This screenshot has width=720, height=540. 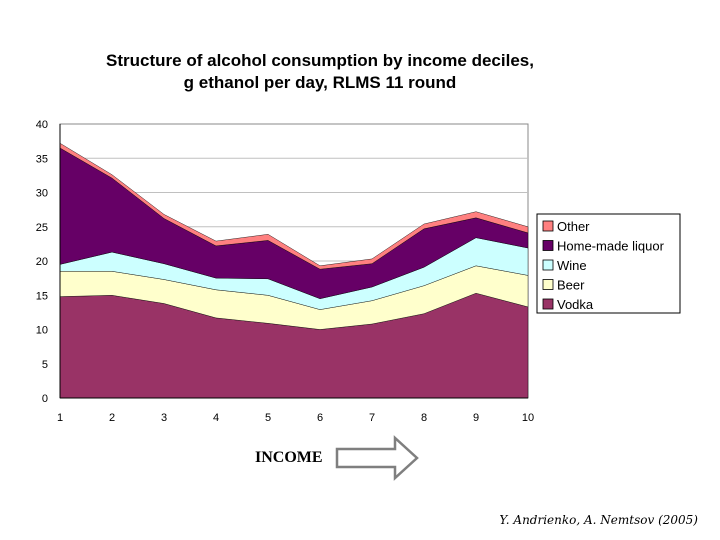 What do you see at coordinates (268, 418) in the screenshot?
I see `x-tick-label: 5` at bounding box center [268, 418].